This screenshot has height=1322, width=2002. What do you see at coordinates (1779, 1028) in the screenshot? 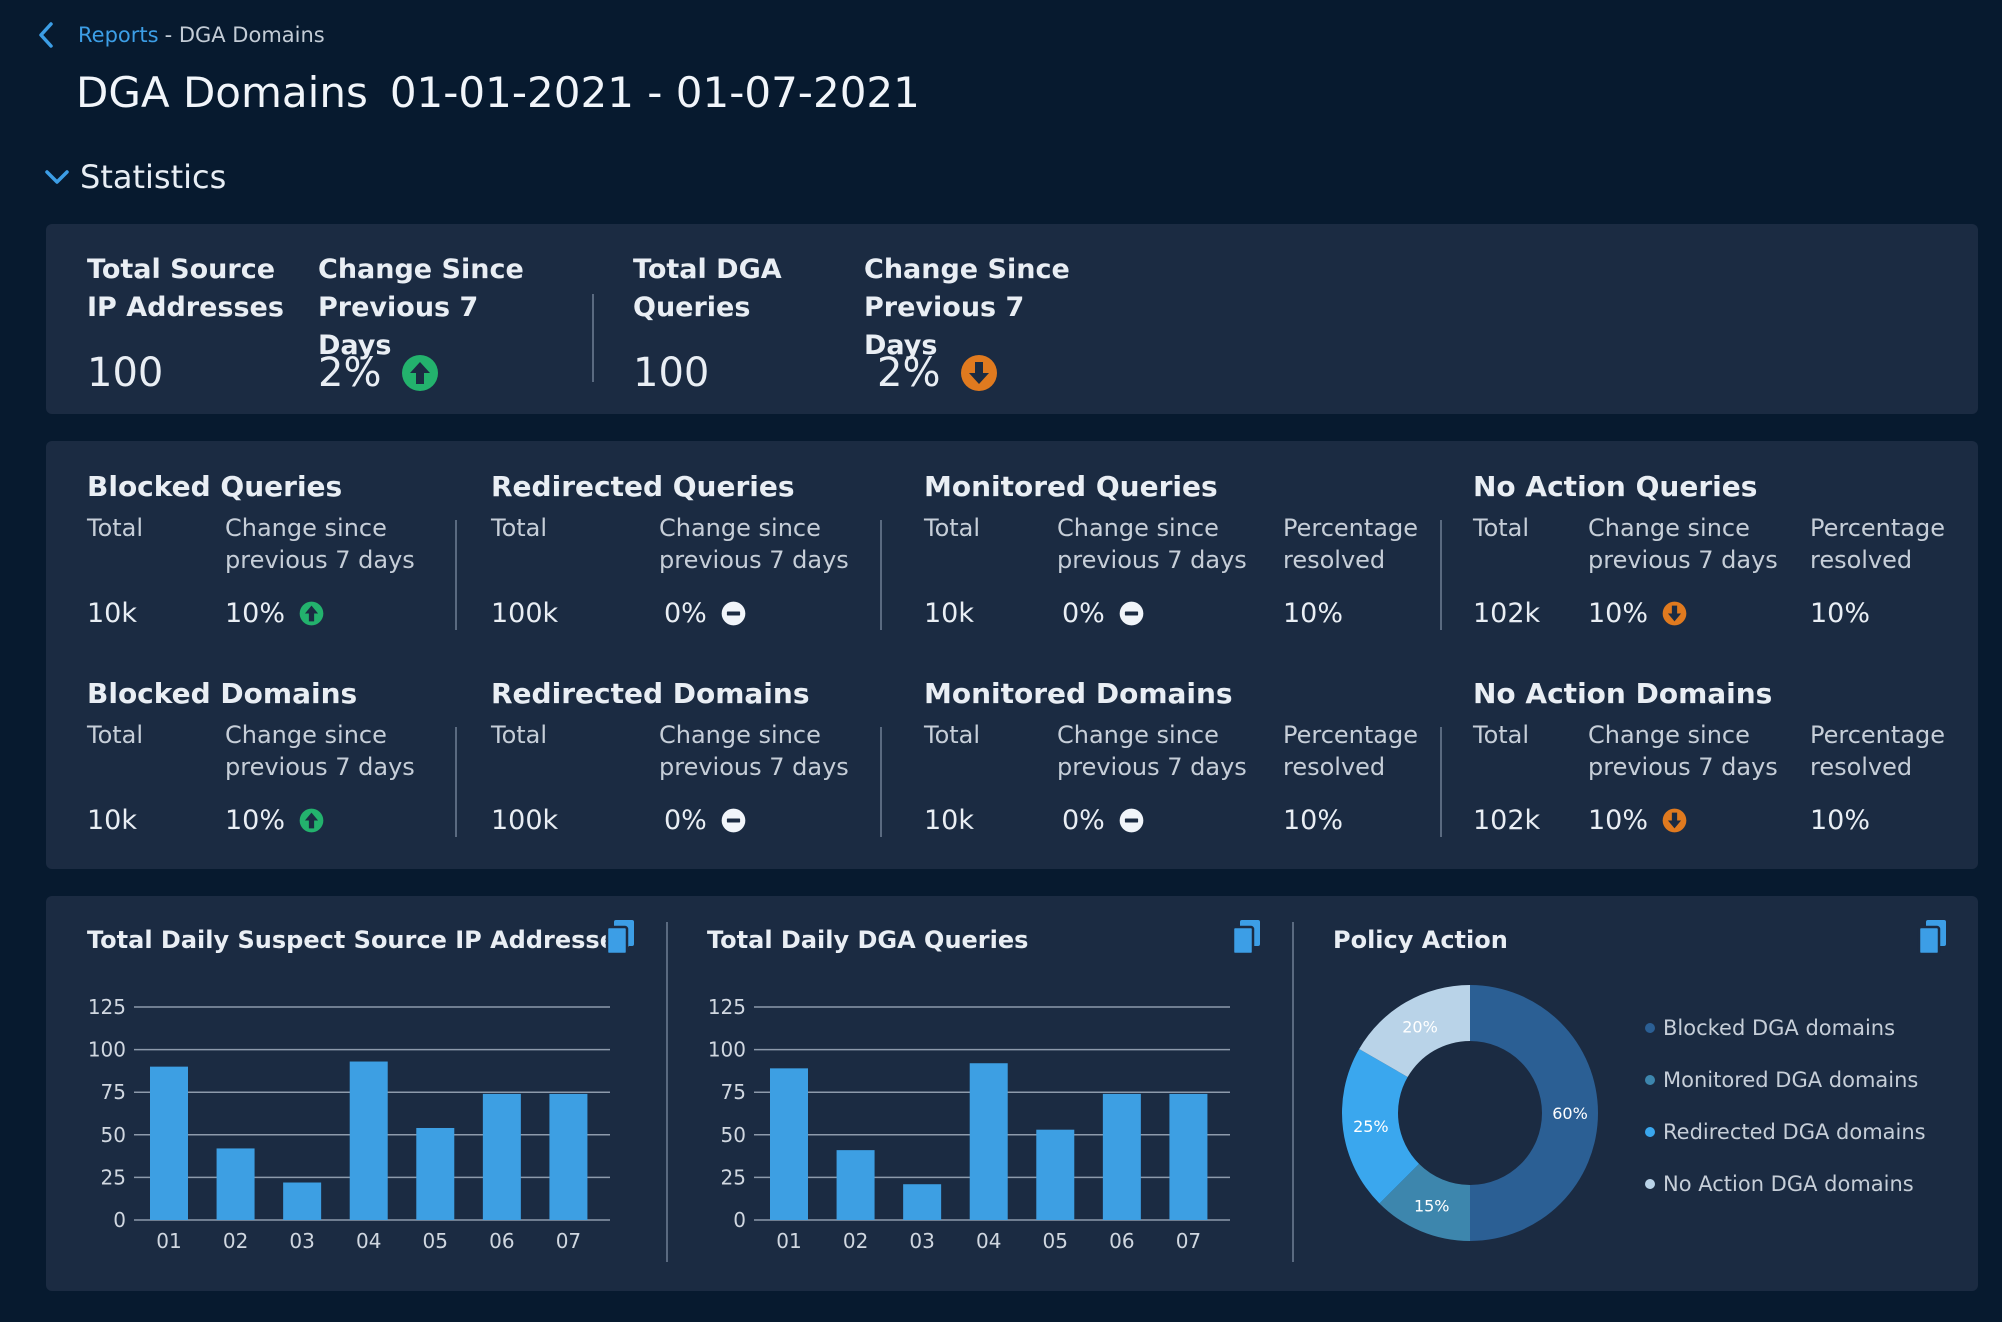
I see `legend-label: Blocked DGA domains` at bounding box center [1779, 1028].